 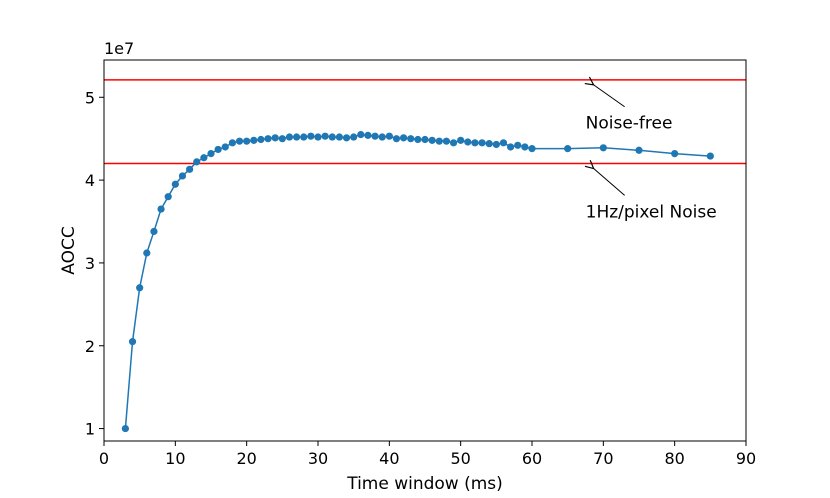 I want to click on annotations: Noise-free 1Hz/pixel Noise, so click(x=651, y=153).